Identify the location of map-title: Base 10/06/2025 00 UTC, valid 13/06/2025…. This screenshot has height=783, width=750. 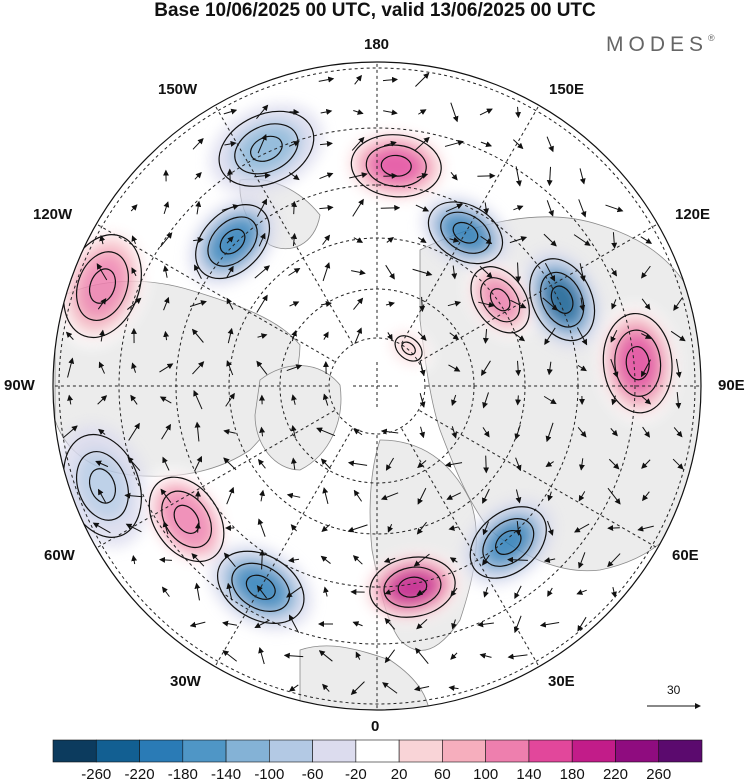
(375, 10).